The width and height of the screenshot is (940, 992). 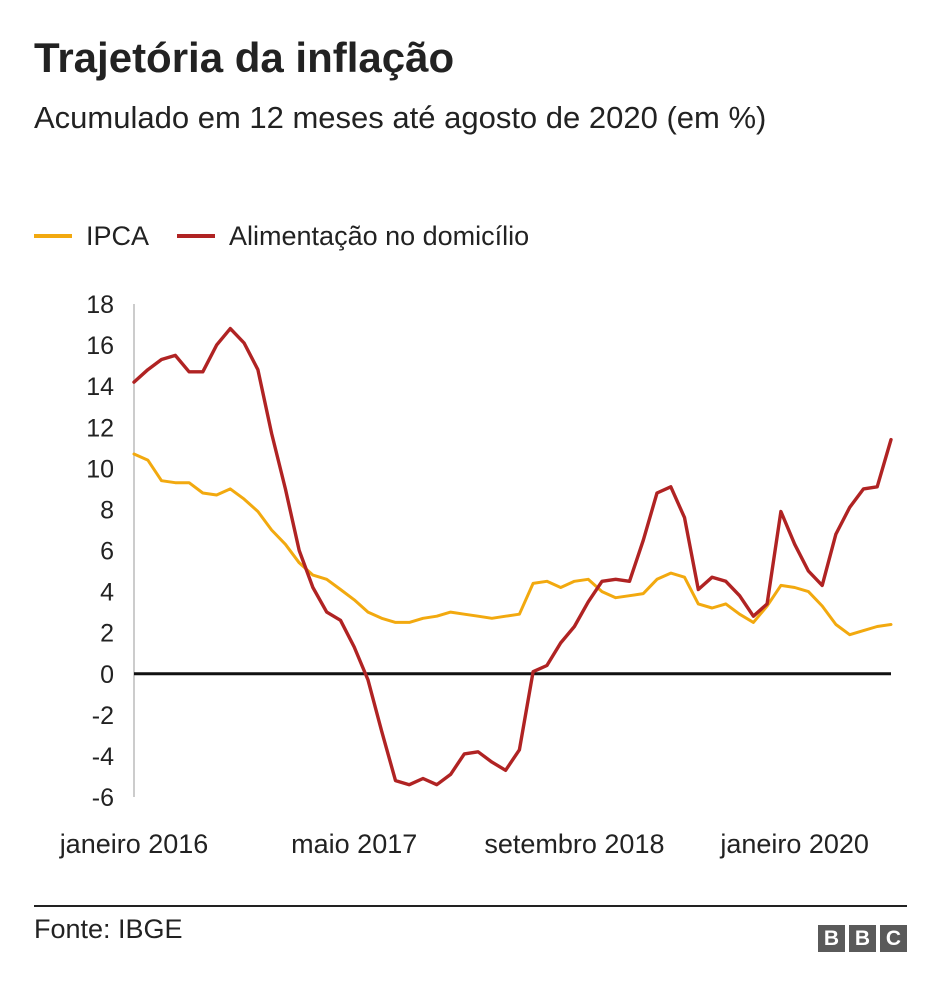 I want to click on chart-title: Trajetória da inflação, so click(x=244, y=57).